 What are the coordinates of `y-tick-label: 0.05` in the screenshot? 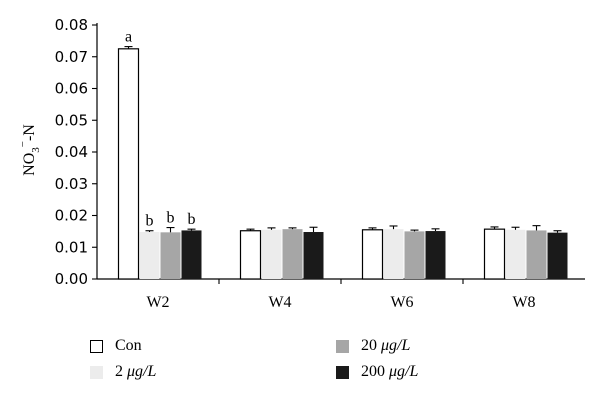 It's located at (71, 120).